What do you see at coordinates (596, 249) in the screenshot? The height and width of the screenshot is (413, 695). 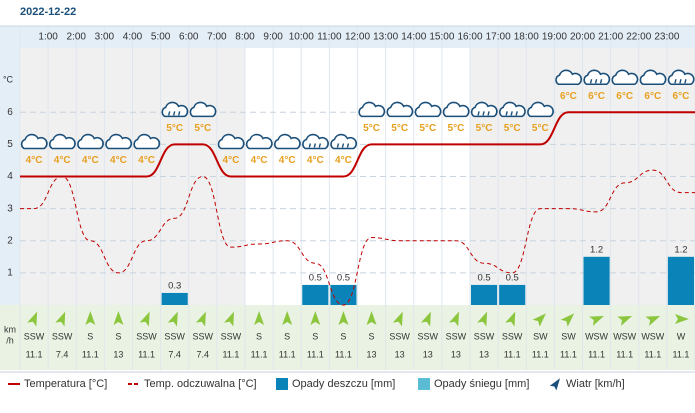 I see `bar-label: 1.2` at bounding box center [596, 249].